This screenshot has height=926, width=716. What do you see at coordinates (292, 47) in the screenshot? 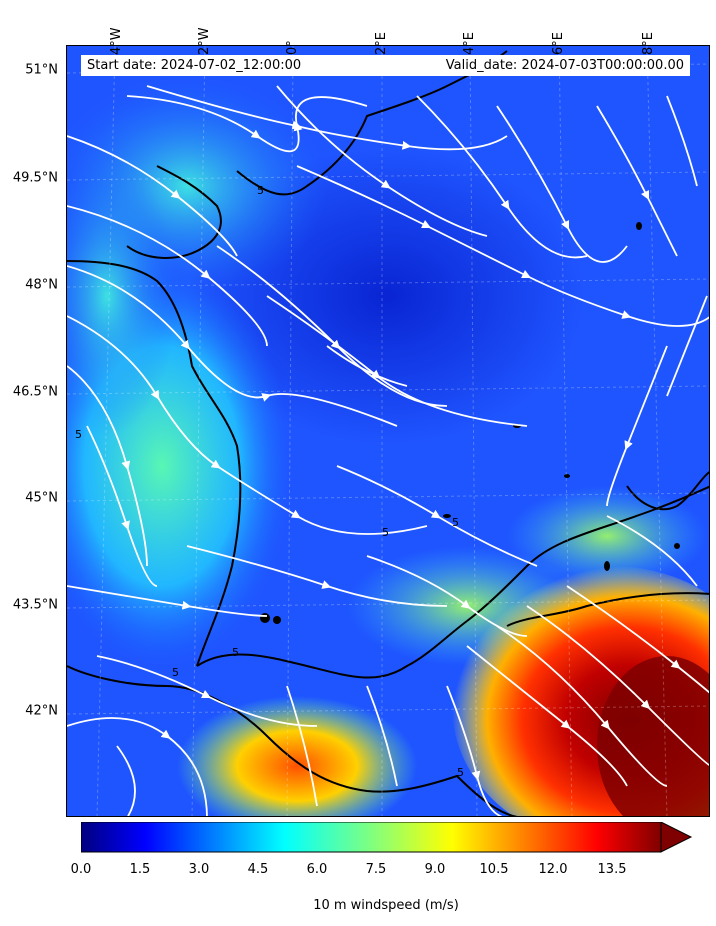
I see `lon-tick-label: 0°` at bounding box center [292, 47].